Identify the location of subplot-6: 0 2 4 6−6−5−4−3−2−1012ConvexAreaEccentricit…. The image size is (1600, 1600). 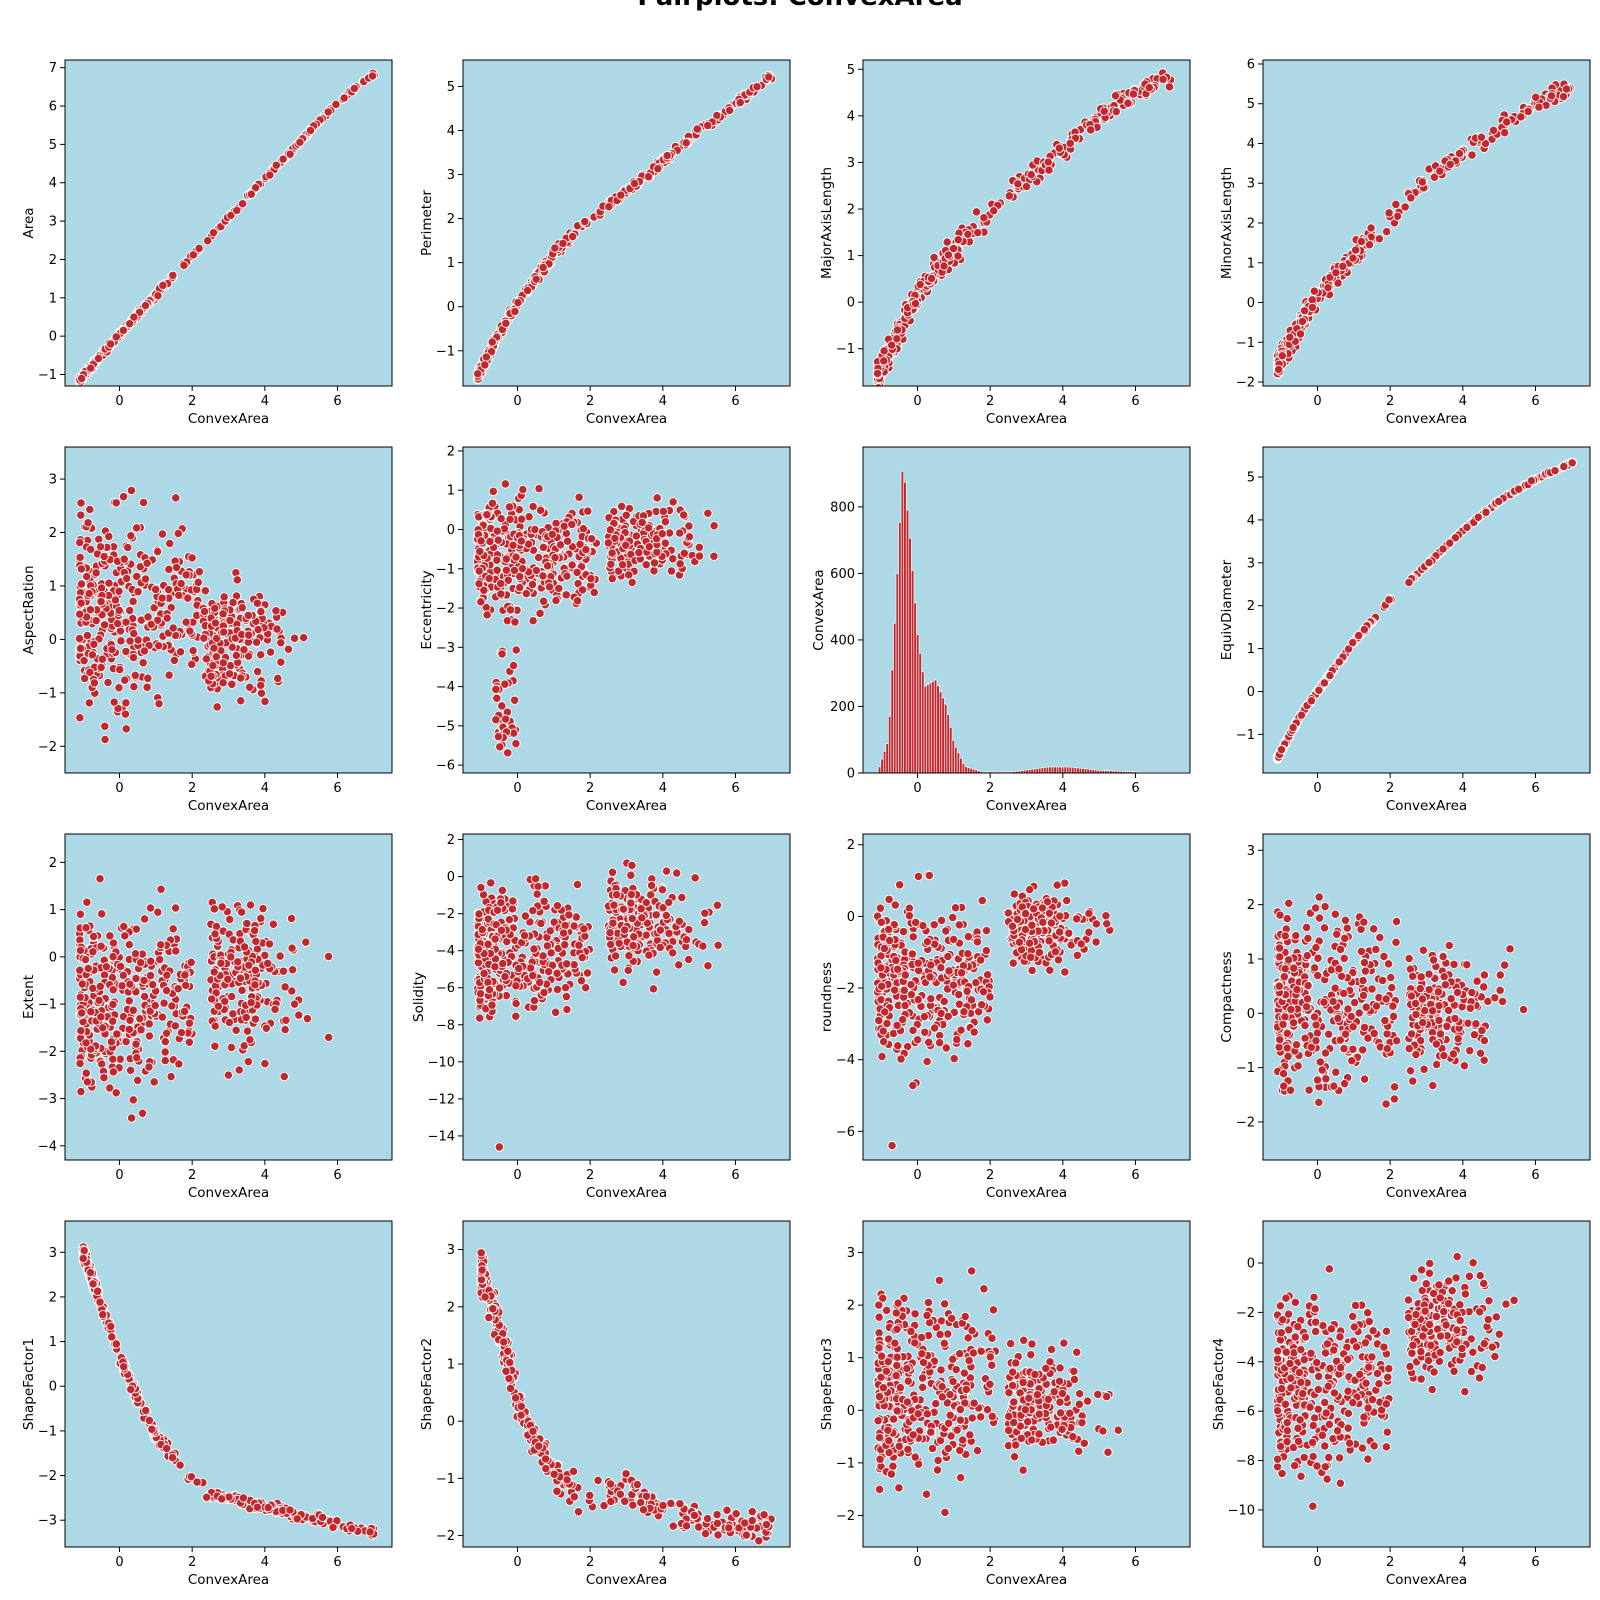
(605, 629).